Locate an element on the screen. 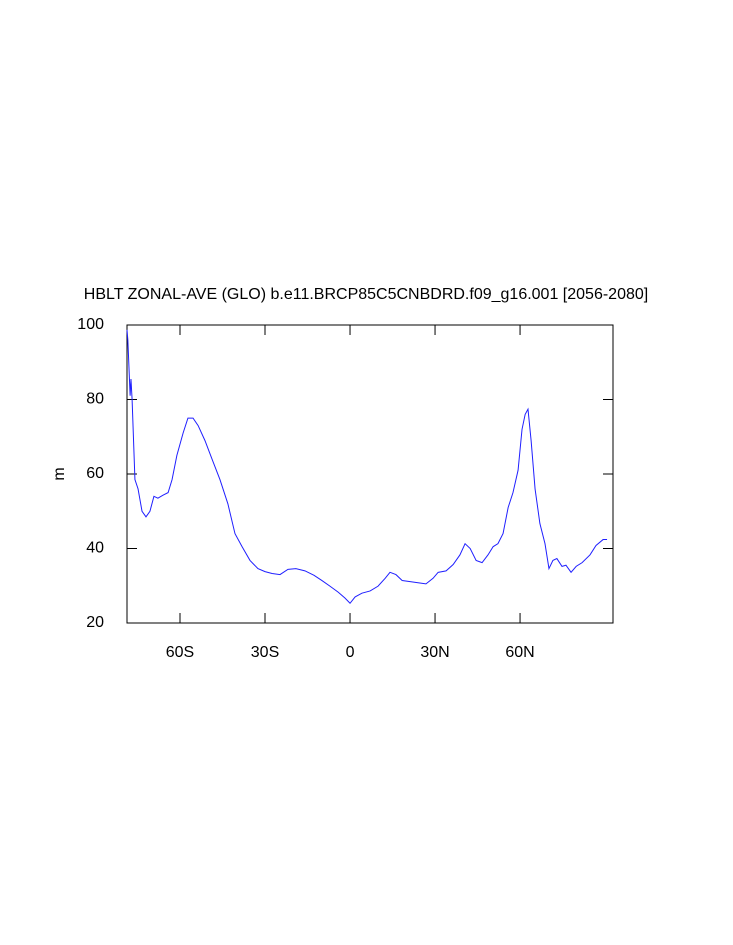  x-tick-label: 30N is located at coordinates (434, 652).